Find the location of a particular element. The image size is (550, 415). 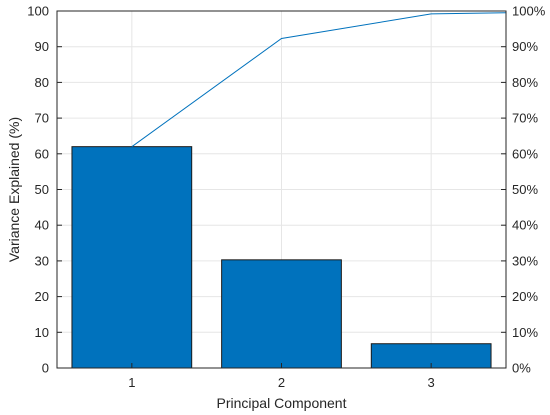

y-tick-label: 80 is located at coordinates (42, 82).